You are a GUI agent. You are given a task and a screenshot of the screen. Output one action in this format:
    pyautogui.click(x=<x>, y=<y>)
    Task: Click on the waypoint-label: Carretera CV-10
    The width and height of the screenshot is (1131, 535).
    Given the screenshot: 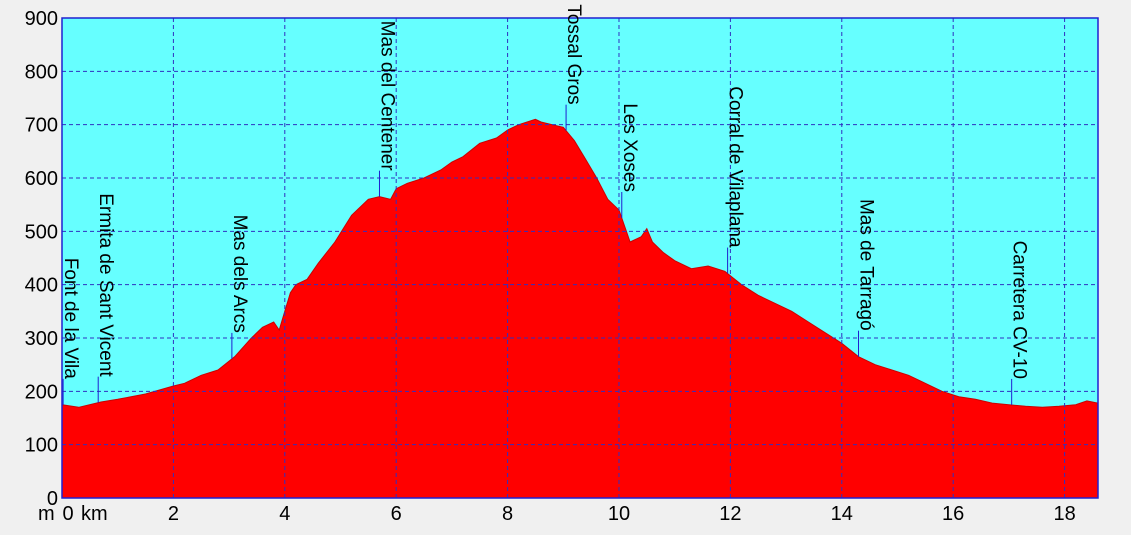 What is the action you would take?
    pyautogui.click(x=1019, y=310)
    